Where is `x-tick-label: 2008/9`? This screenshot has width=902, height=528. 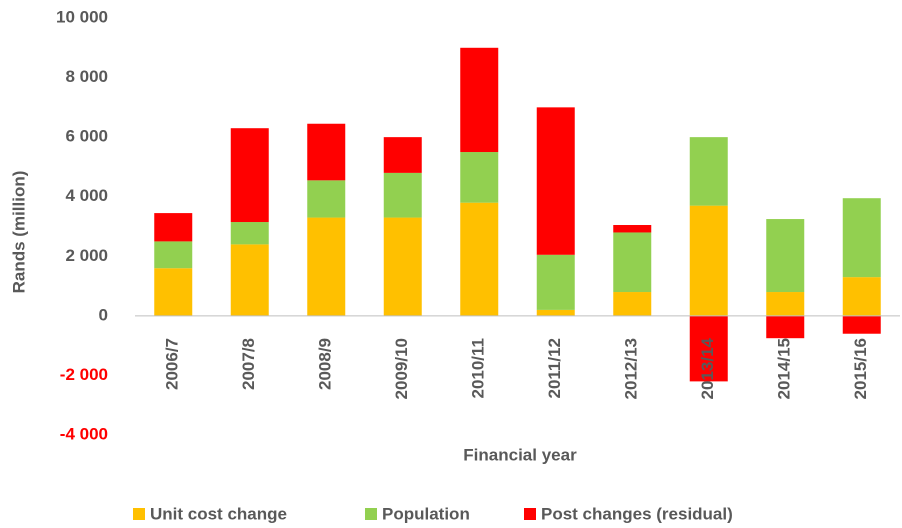
x-tick-label: 2008/9 is located at coordinates (325, 364).